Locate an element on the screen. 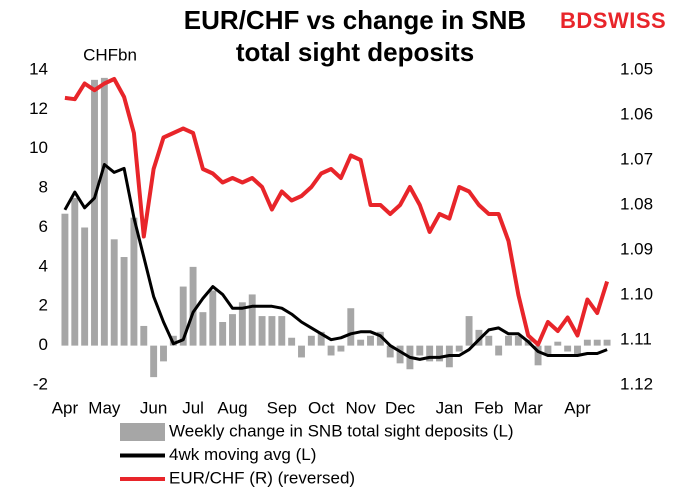 This screenshot has height=499, width=700. y2-tick-label: 1.09 is located at coordinates (636, 248).